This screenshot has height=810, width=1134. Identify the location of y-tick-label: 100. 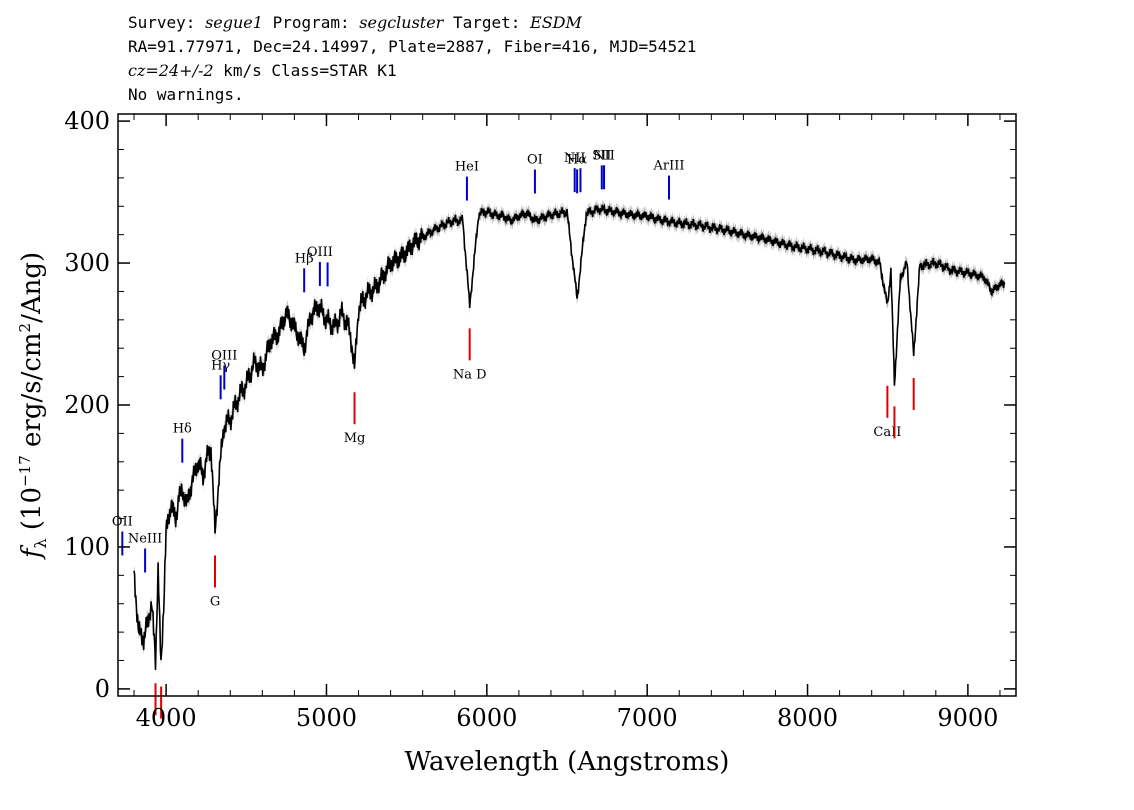
(87, 547).